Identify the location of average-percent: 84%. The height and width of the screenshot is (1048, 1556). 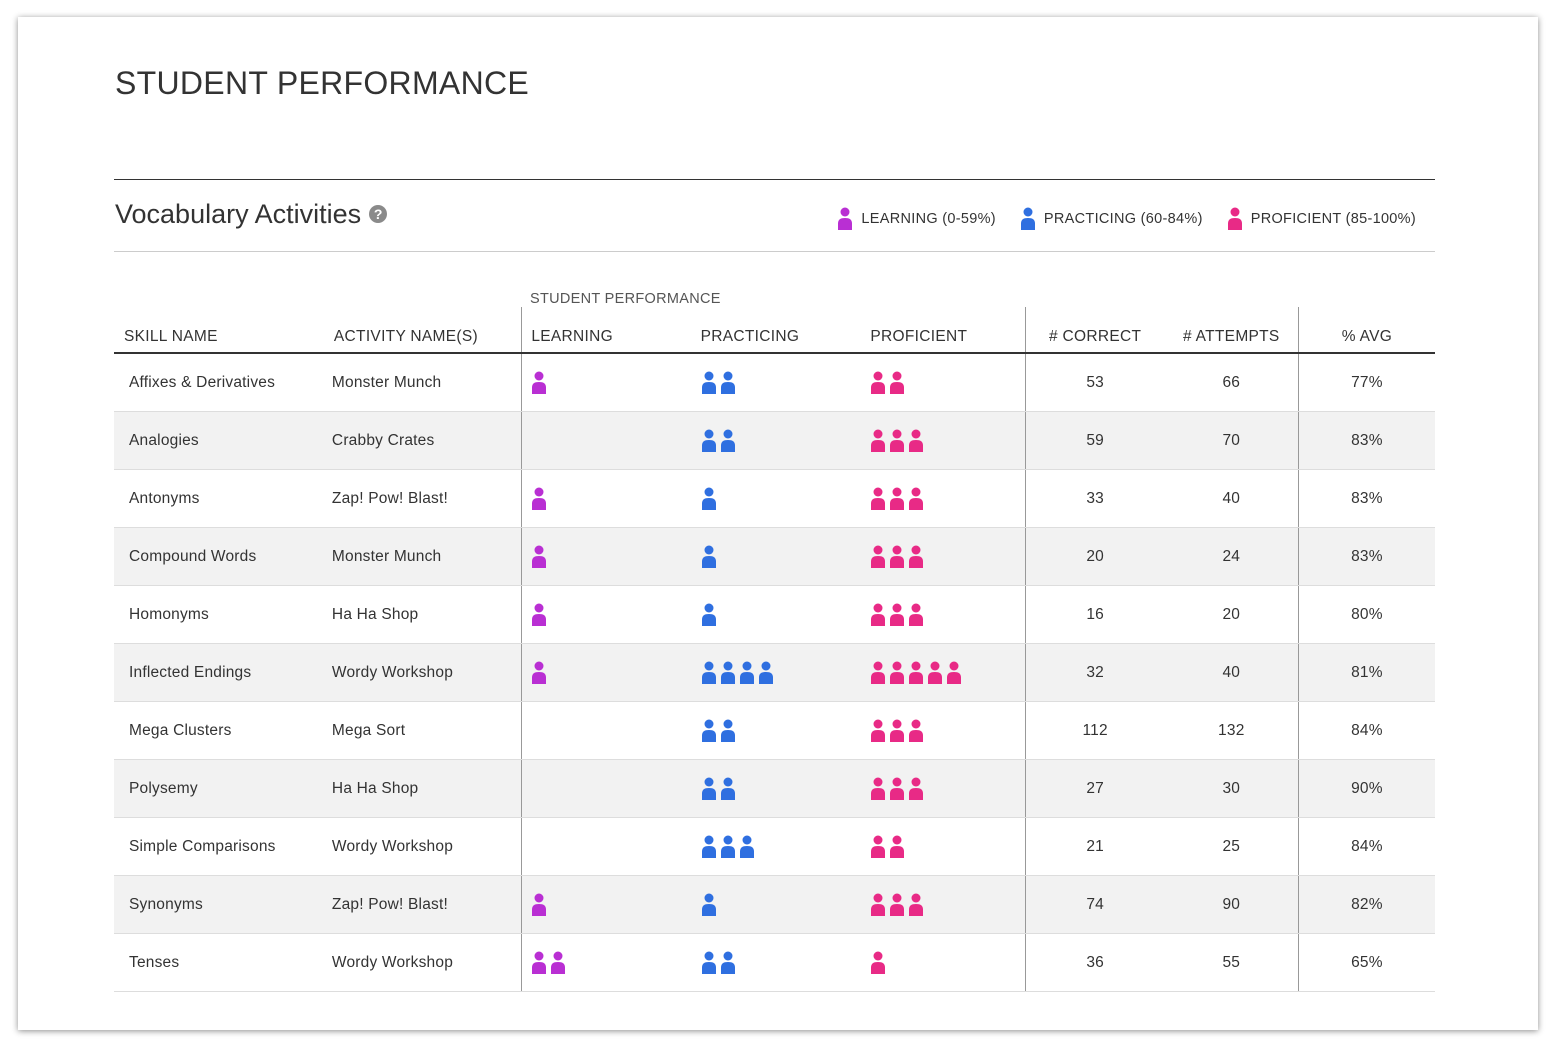
(1366, 730).